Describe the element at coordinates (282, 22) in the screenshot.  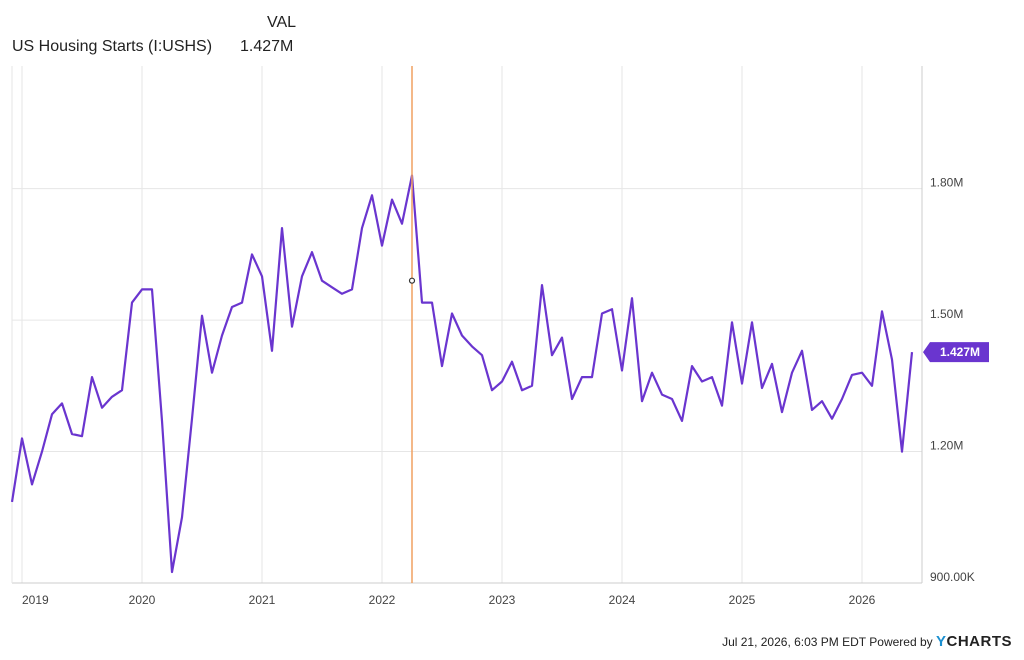
I see `legend-column-header: VAL` at that location.